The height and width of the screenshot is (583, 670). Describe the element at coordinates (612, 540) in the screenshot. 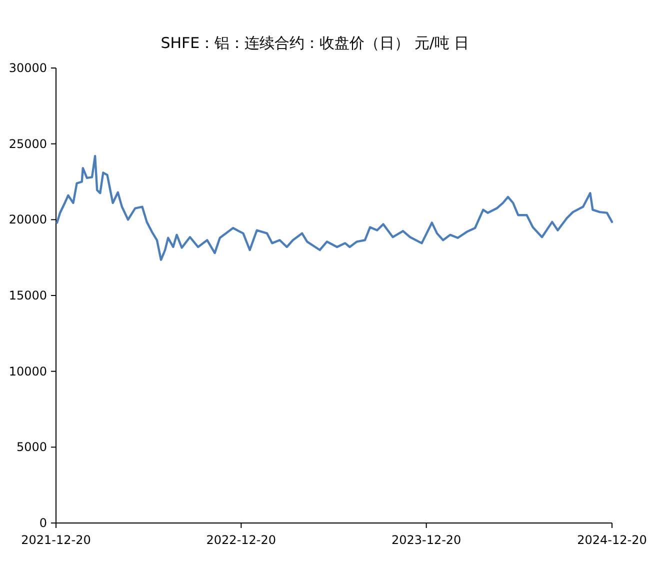

I see `x-tick-label: 2024-12-20` at that location.